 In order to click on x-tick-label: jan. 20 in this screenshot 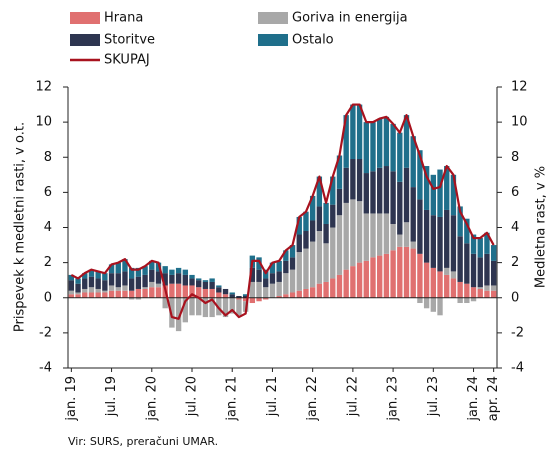, I will do `click(151, 399)`.